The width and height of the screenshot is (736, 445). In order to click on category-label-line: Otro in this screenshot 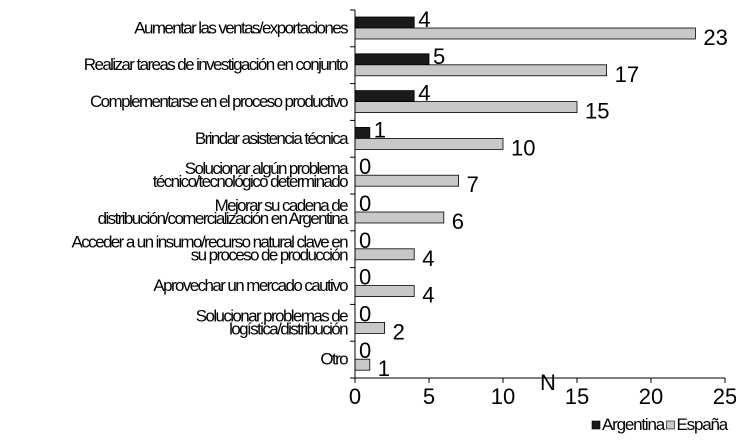, I will do `click(334, 359)`.